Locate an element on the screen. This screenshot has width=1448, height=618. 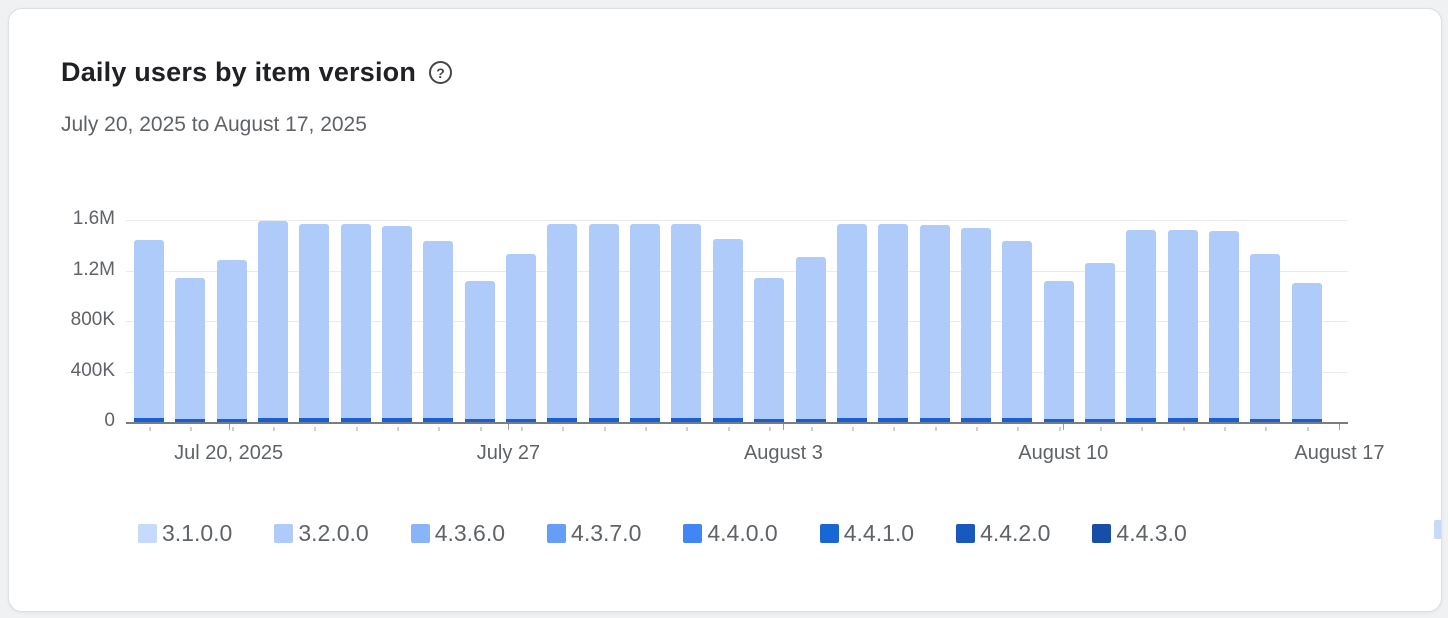
legend-label: 4.4.2.0 is located at coordinates (1015, 533).